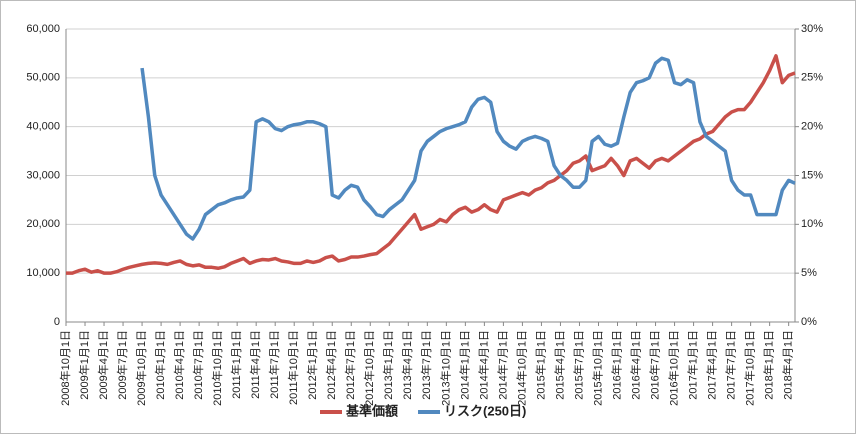 Image resolution: width=856 pixels, height=439 pixels. I want to click on x-tick-label: 2010年4月1日, so click(179, 365).